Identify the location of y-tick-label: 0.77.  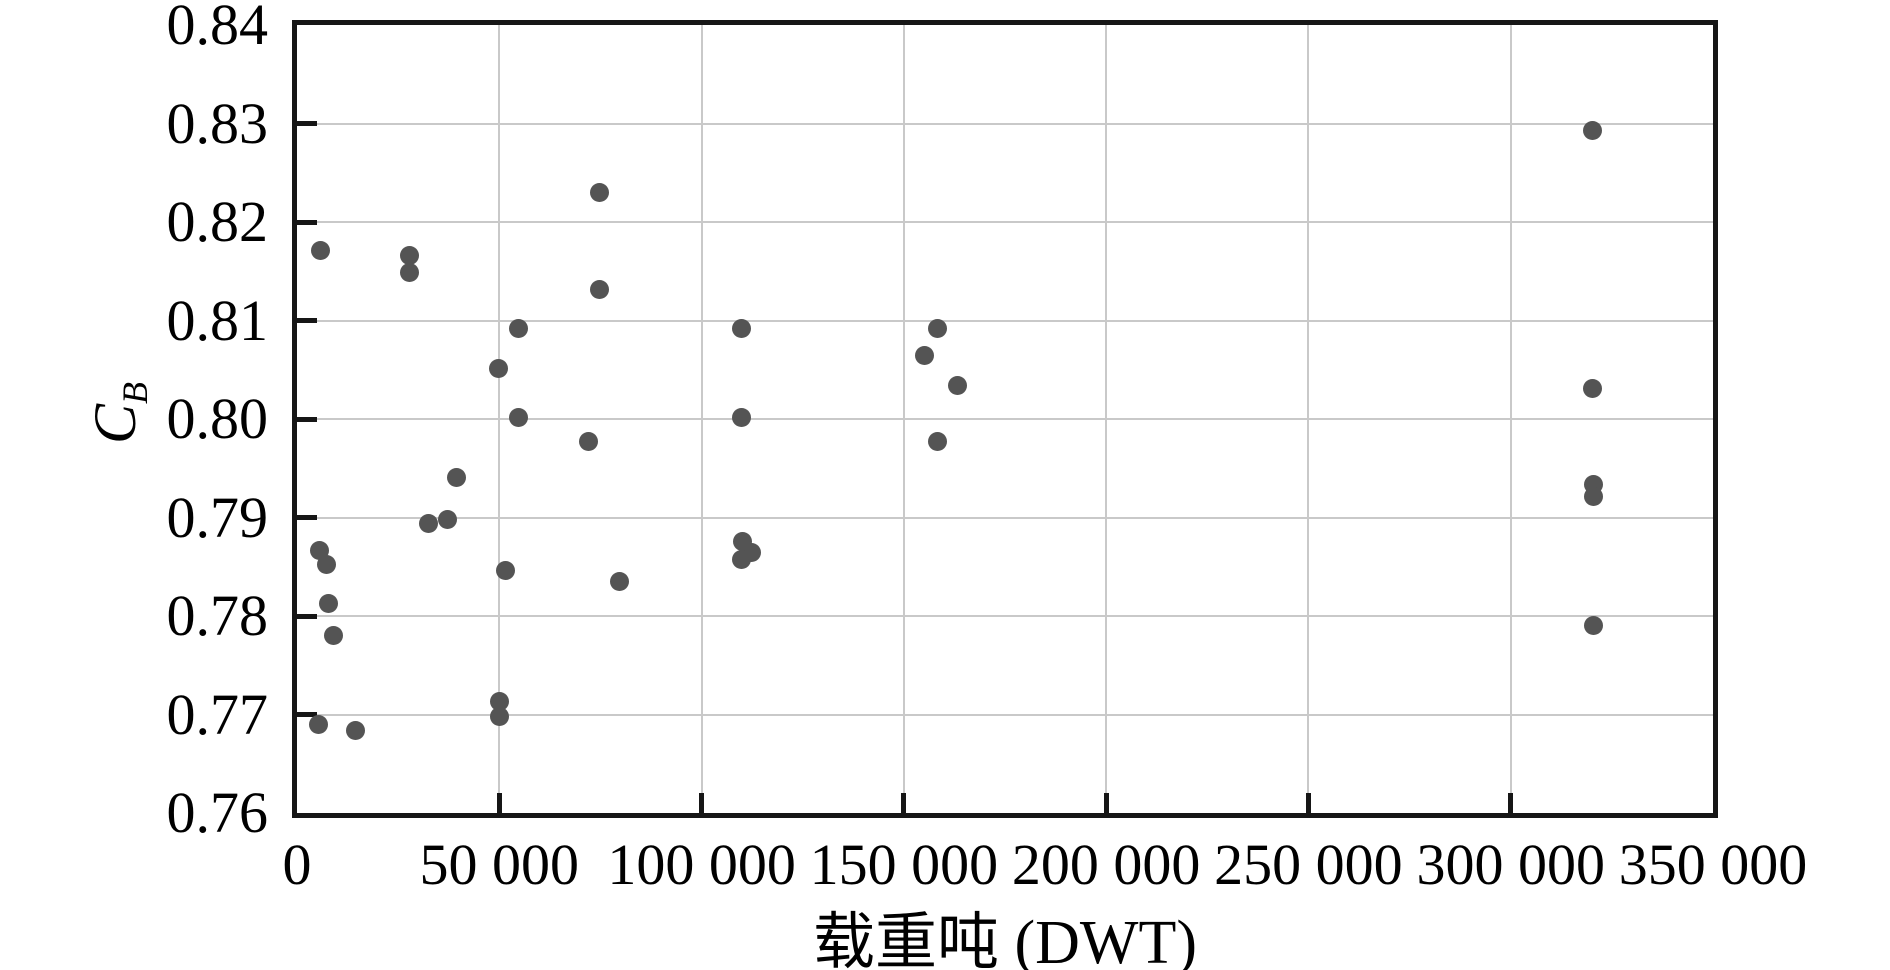
(217, 714).